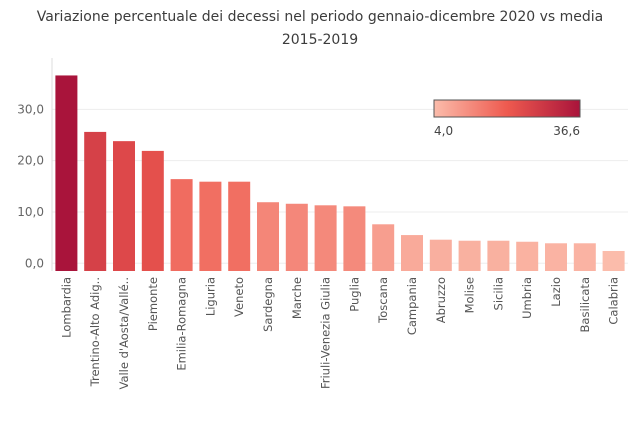 This screenshot has height=423, width=640. Describe the element at coordinates (66, 307) in the screenshot. I see `x-tick-label: Lombardia` at that location.